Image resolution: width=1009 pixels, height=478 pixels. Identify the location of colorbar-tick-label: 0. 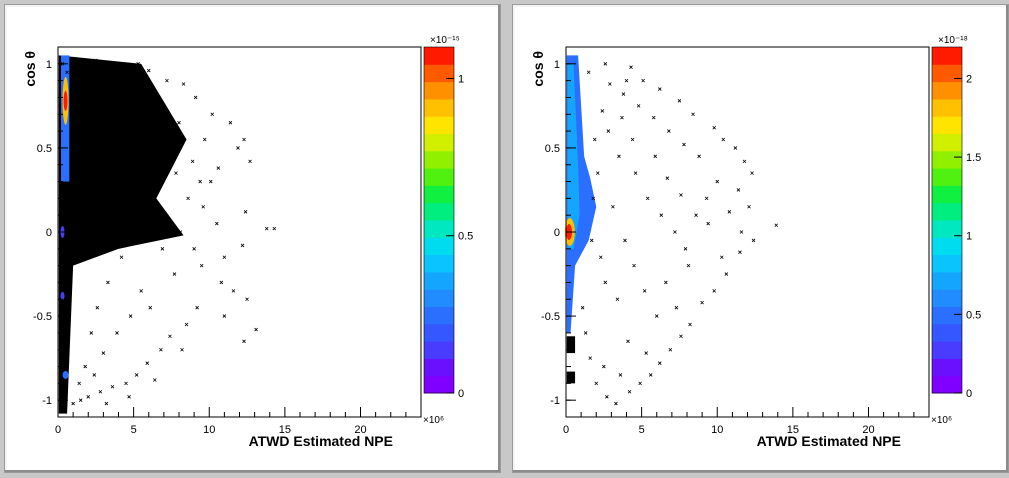
(461, 394).